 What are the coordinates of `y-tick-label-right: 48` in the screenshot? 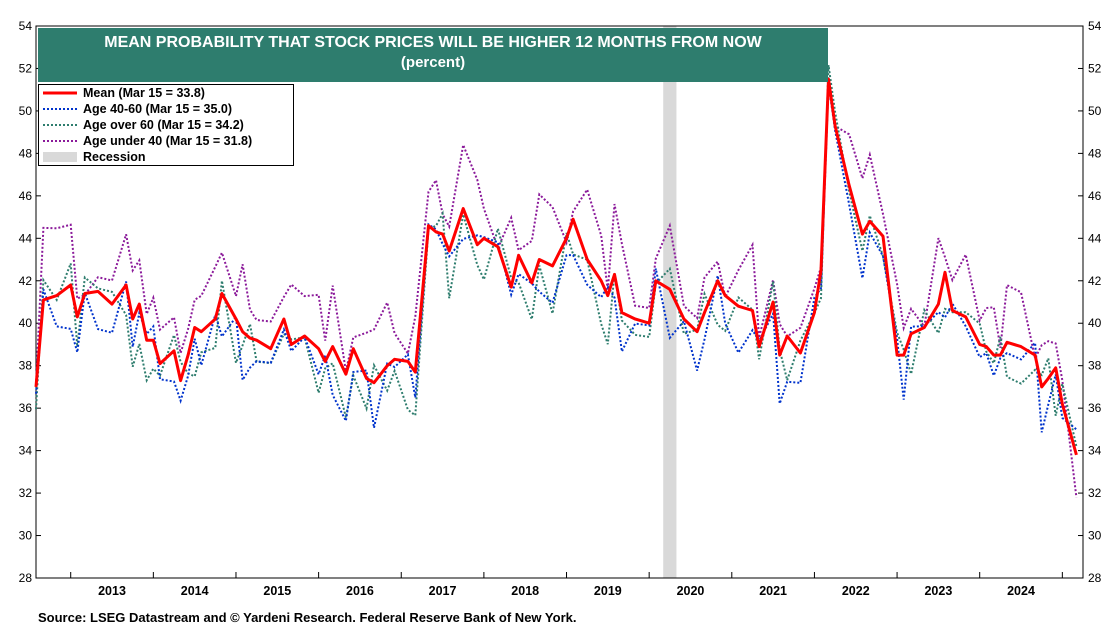 It's located at (1095, 153).